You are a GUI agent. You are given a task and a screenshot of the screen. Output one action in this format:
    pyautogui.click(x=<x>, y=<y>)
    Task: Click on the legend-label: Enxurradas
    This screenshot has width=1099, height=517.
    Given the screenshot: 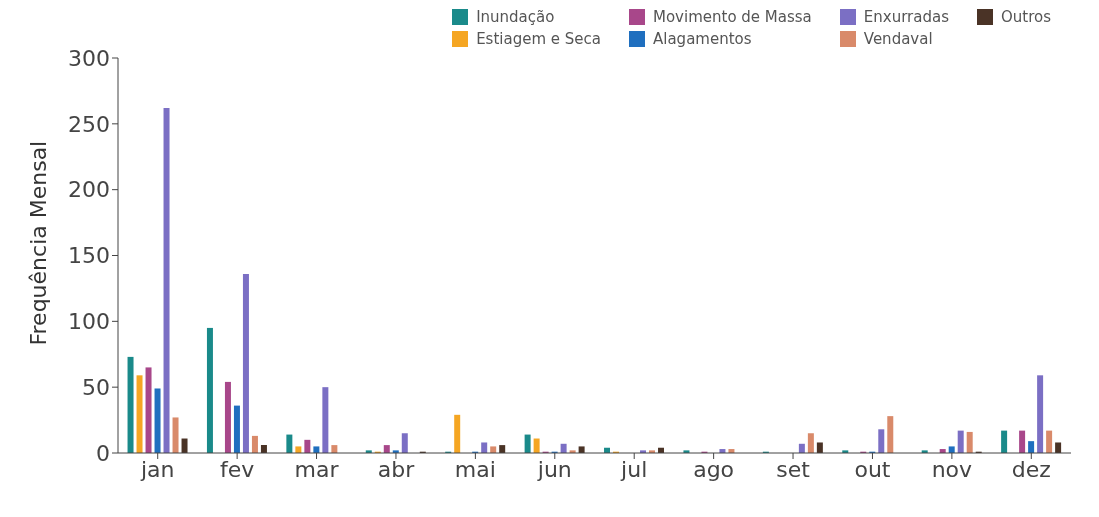 What is the action you would take?
    pyautogui.click(x=906, y=17)
    